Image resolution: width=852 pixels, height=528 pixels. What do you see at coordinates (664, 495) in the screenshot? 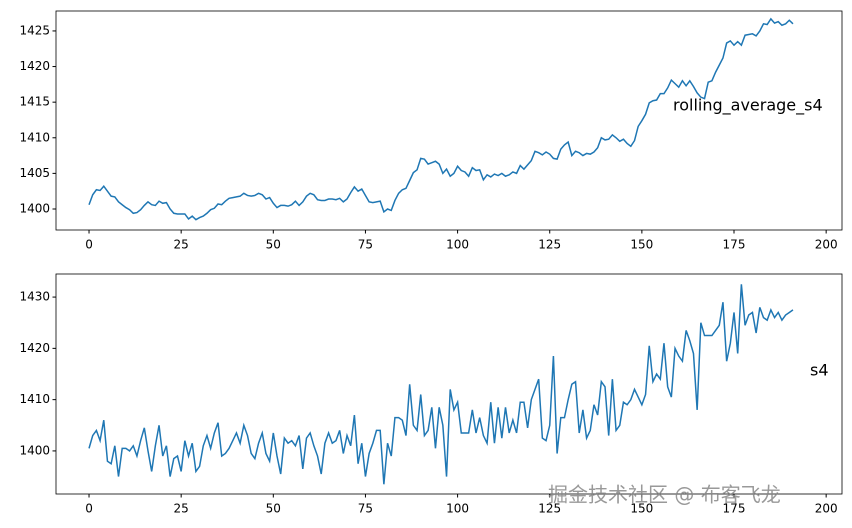
I see `watermark: 掘金技术社区 @ 布客飞龙` at bounding box center [664, 495].